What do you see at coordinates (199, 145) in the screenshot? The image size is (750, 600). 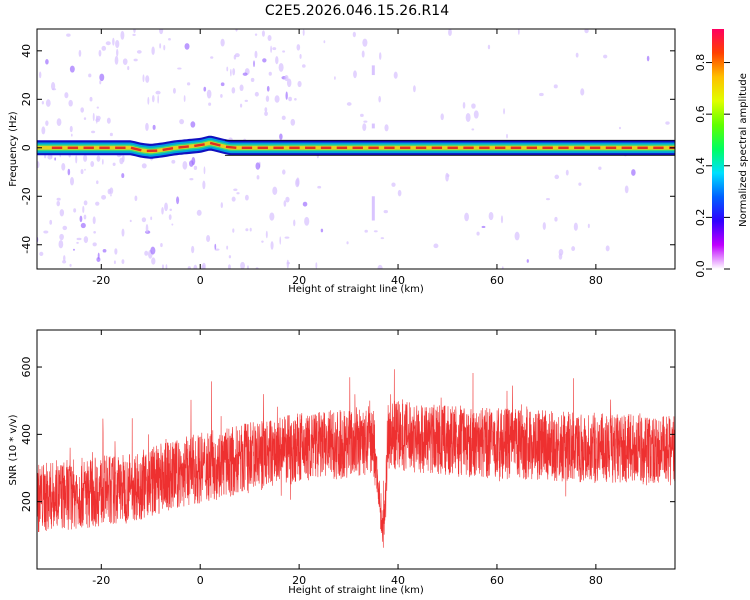 I see `heatmap-peak-mark` at bounding box center [199, 145].